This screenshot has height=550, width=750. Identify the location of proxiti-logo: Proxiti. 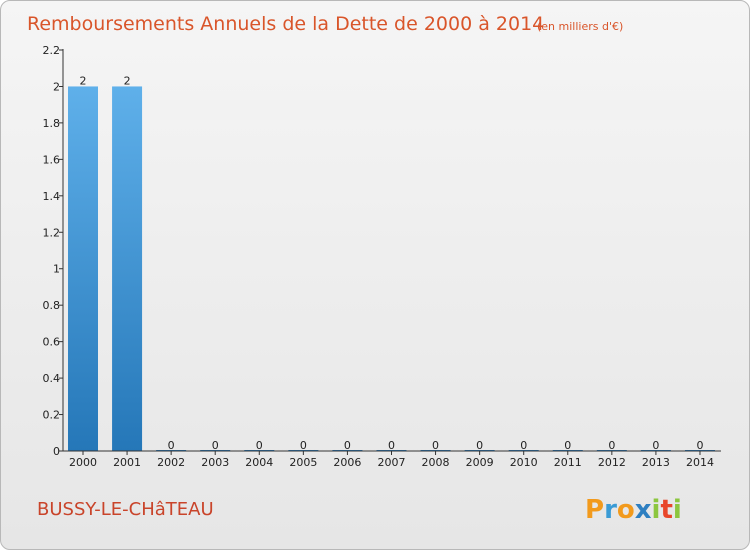
(633, 510).